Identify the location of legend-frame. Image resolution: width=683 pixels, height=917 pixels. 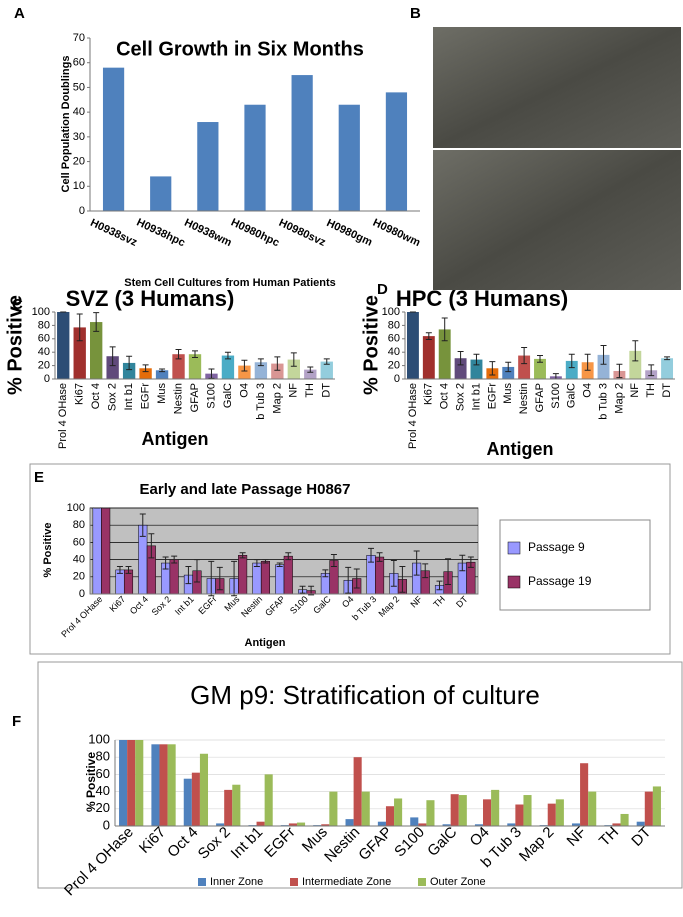
(575, 565).